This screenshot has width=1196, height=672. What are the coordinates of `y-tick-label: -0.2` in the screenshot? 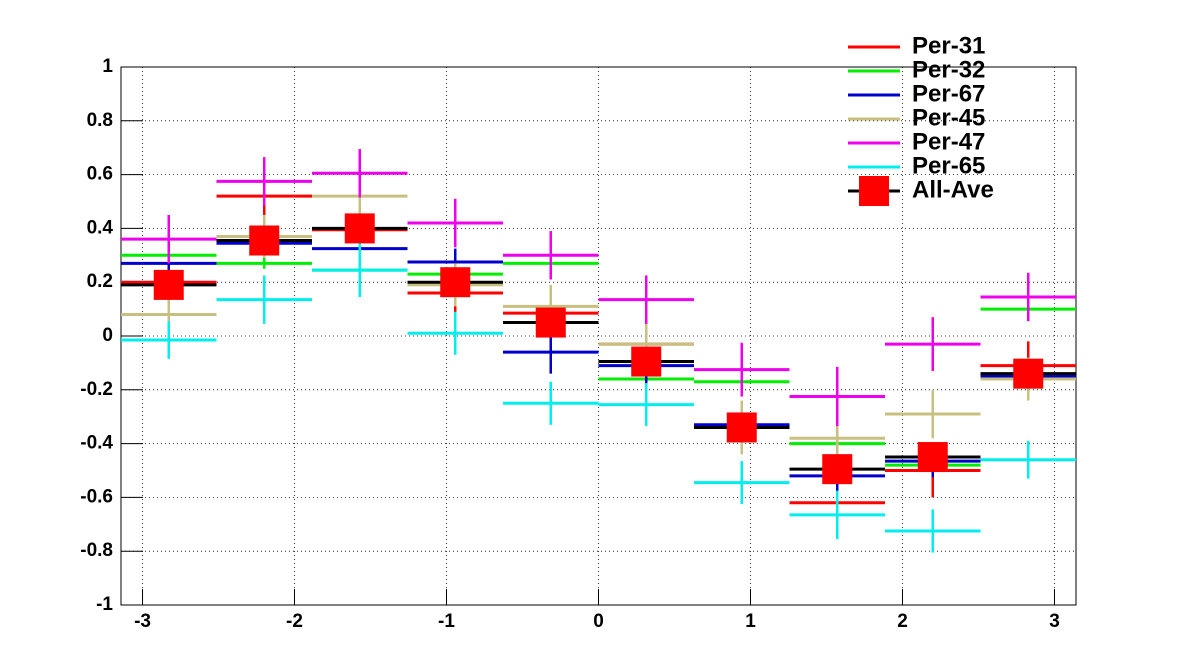 It's located at (96, 389).